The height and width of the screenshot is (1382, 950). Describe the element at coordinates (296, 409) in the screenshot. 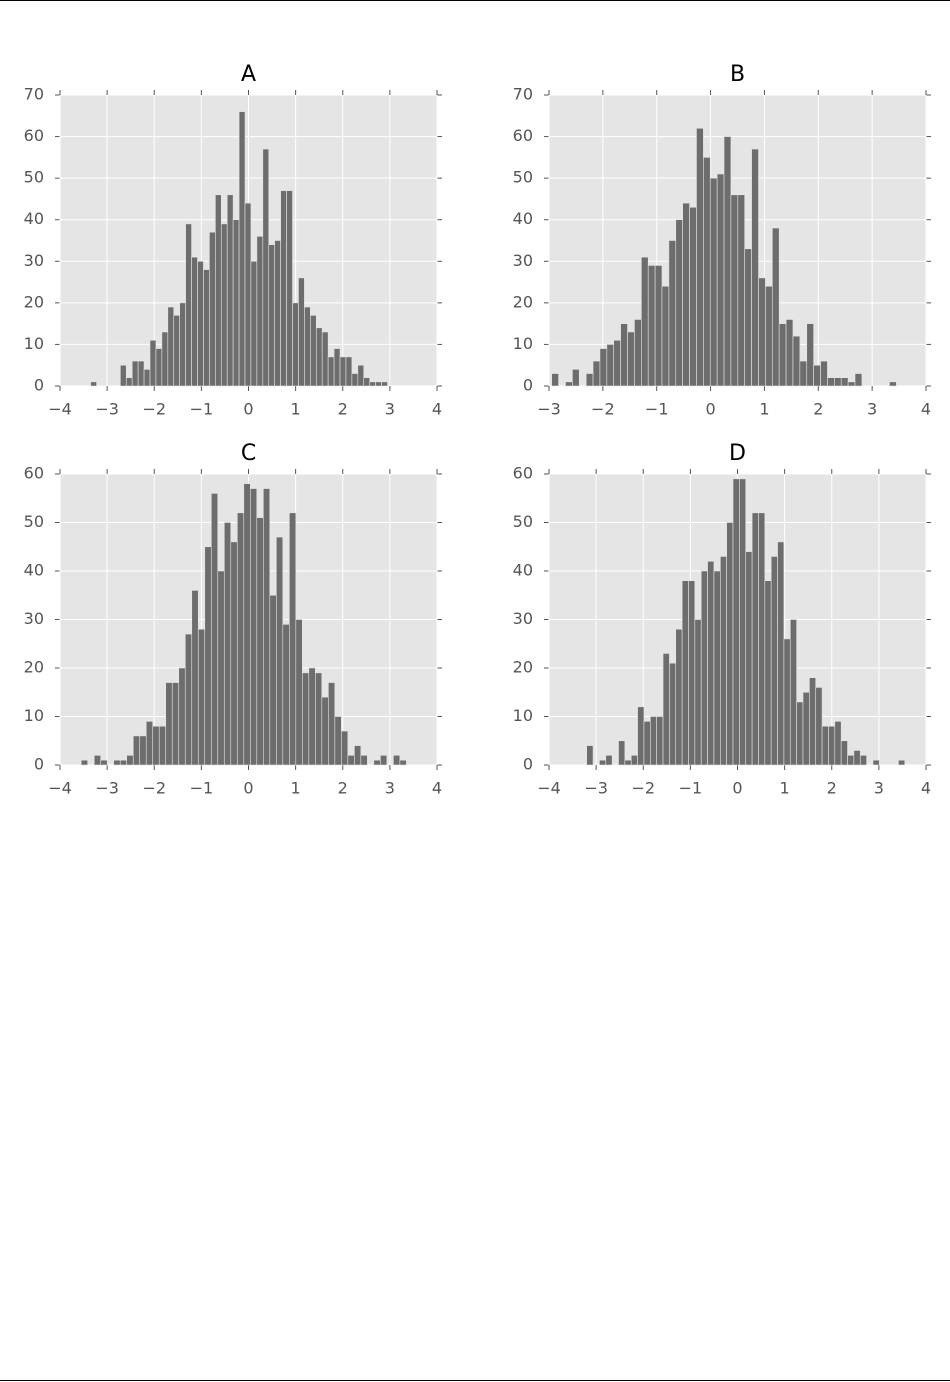

I see `x-tick-label: 1` at that location.